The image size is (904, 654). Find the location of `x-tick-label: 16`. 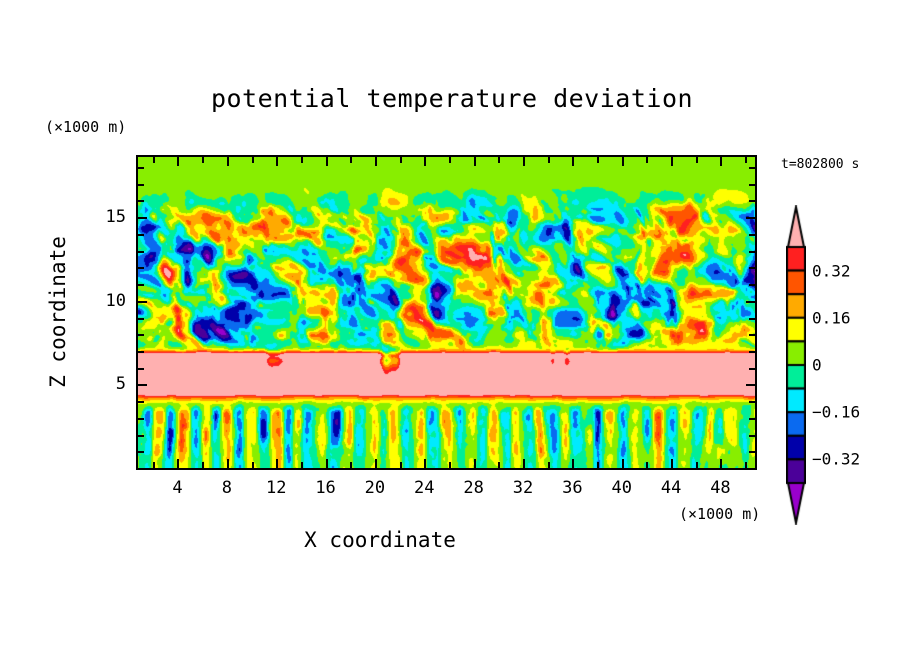

x-tick-label: 16 is located at coordinates (325, 488).